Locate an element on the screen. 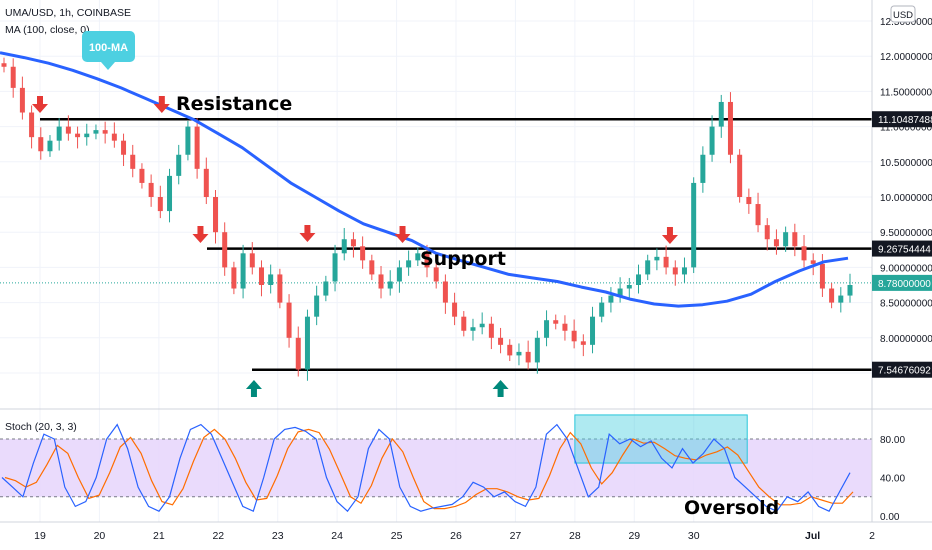 This screenshot has width=932, height=550. stoch-tick-label: 0.00 is located at coordinates (890, 517).